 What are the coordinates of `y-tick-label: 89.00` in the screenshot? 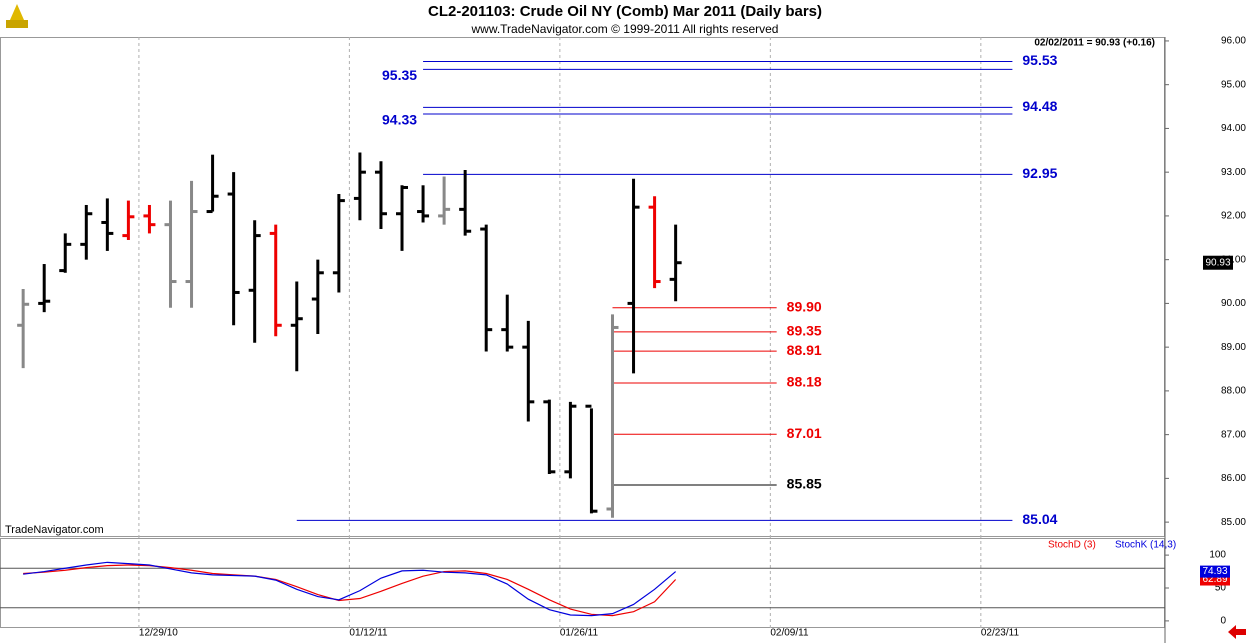 It's located at (1233, 347).